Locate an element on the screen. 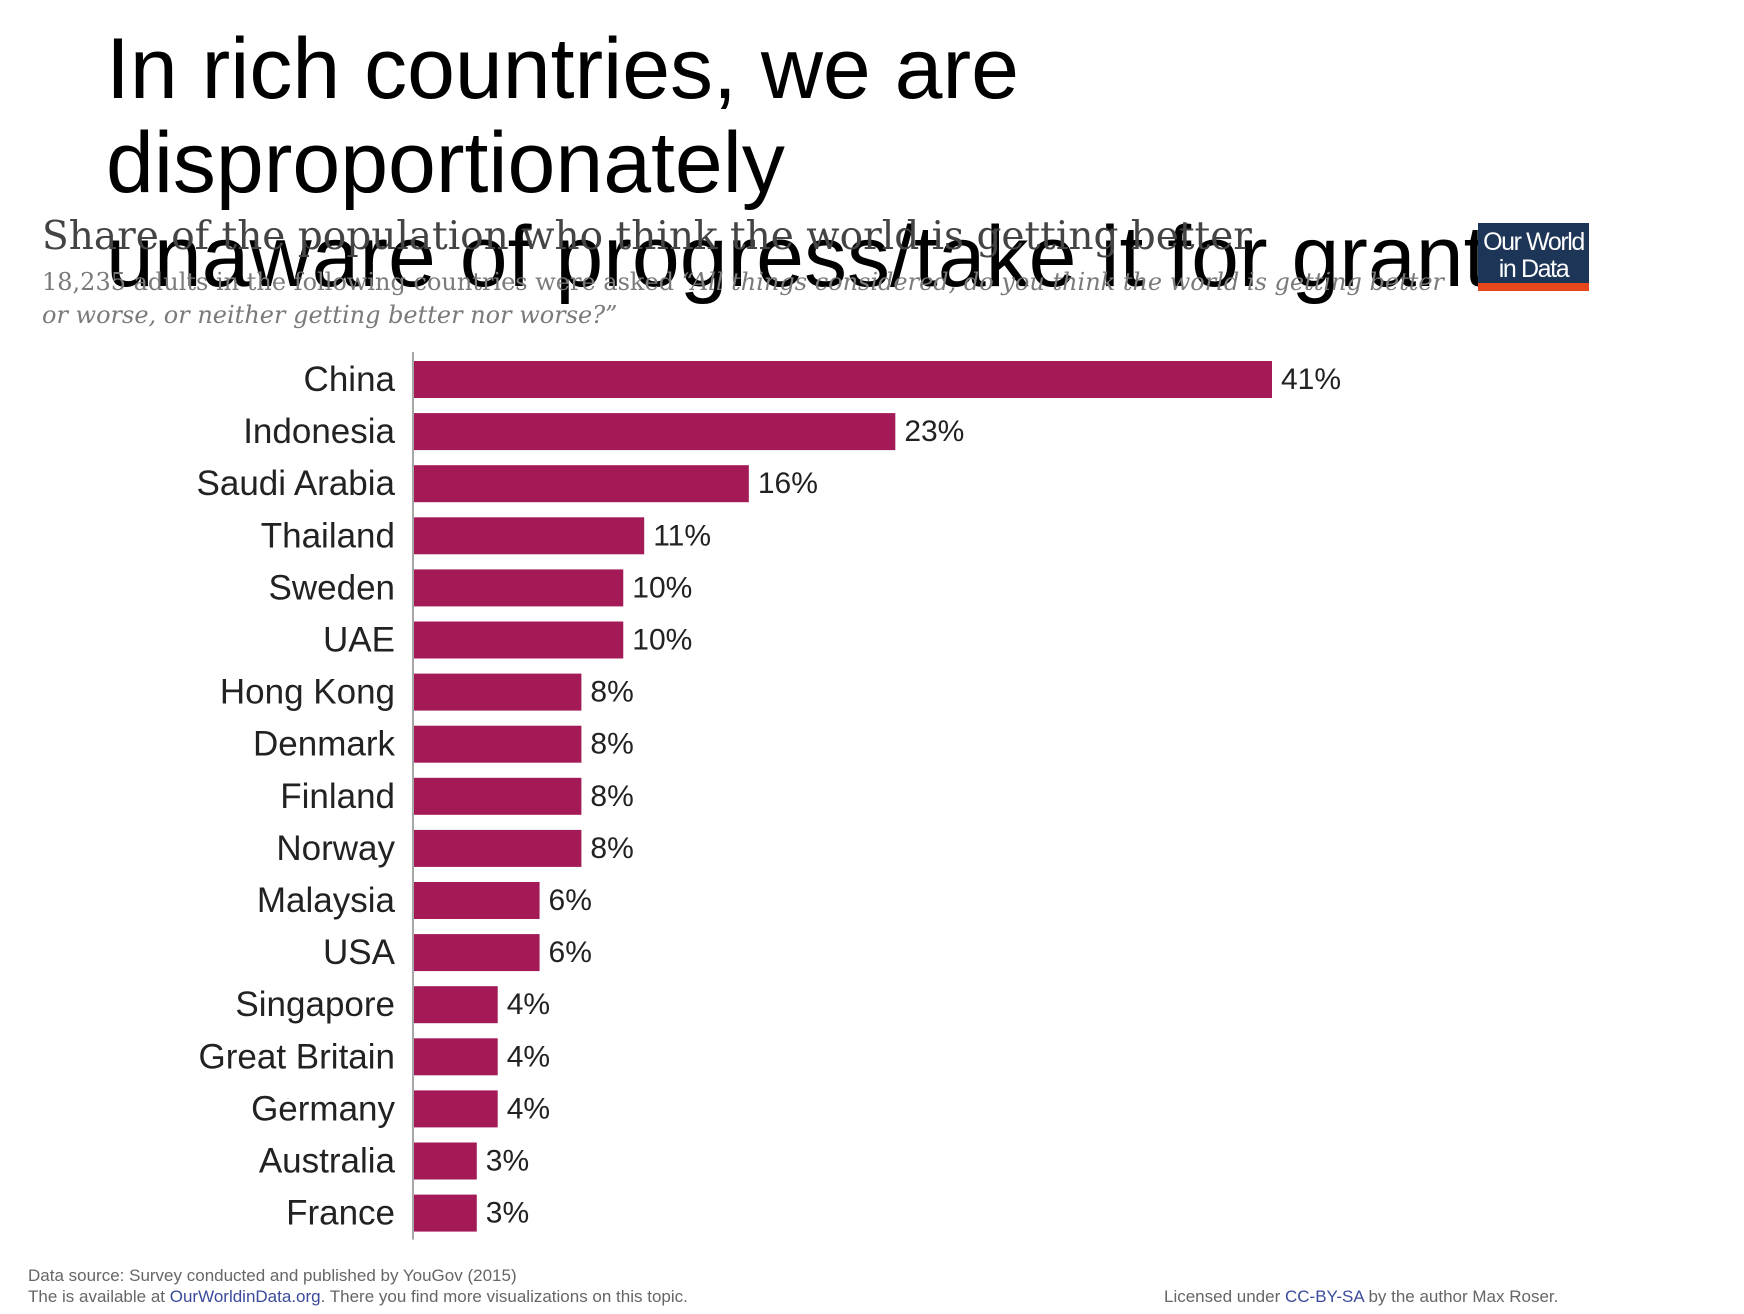  category-label: China is located at coordinates (350, 379).